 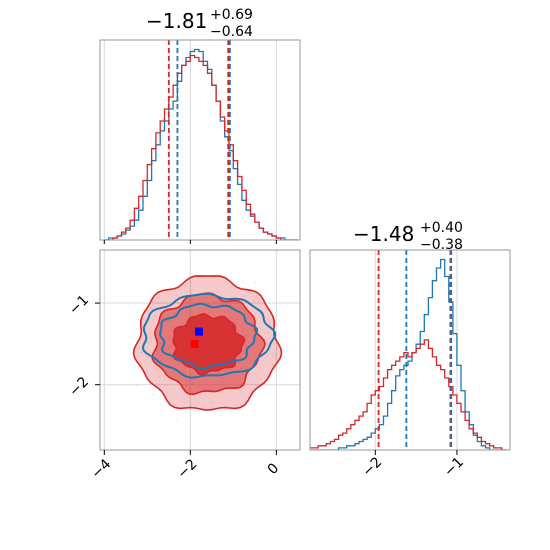 I want to click on x-tick-marks, so click(x=190, y=242).